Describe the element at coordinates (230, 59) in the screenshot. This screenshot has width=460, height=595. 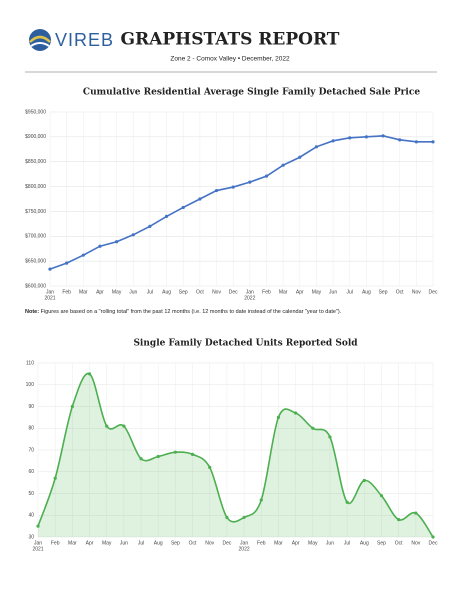
I see `report-subtitle: Zone 2 - Comox Valley • December, 2022` at that location.